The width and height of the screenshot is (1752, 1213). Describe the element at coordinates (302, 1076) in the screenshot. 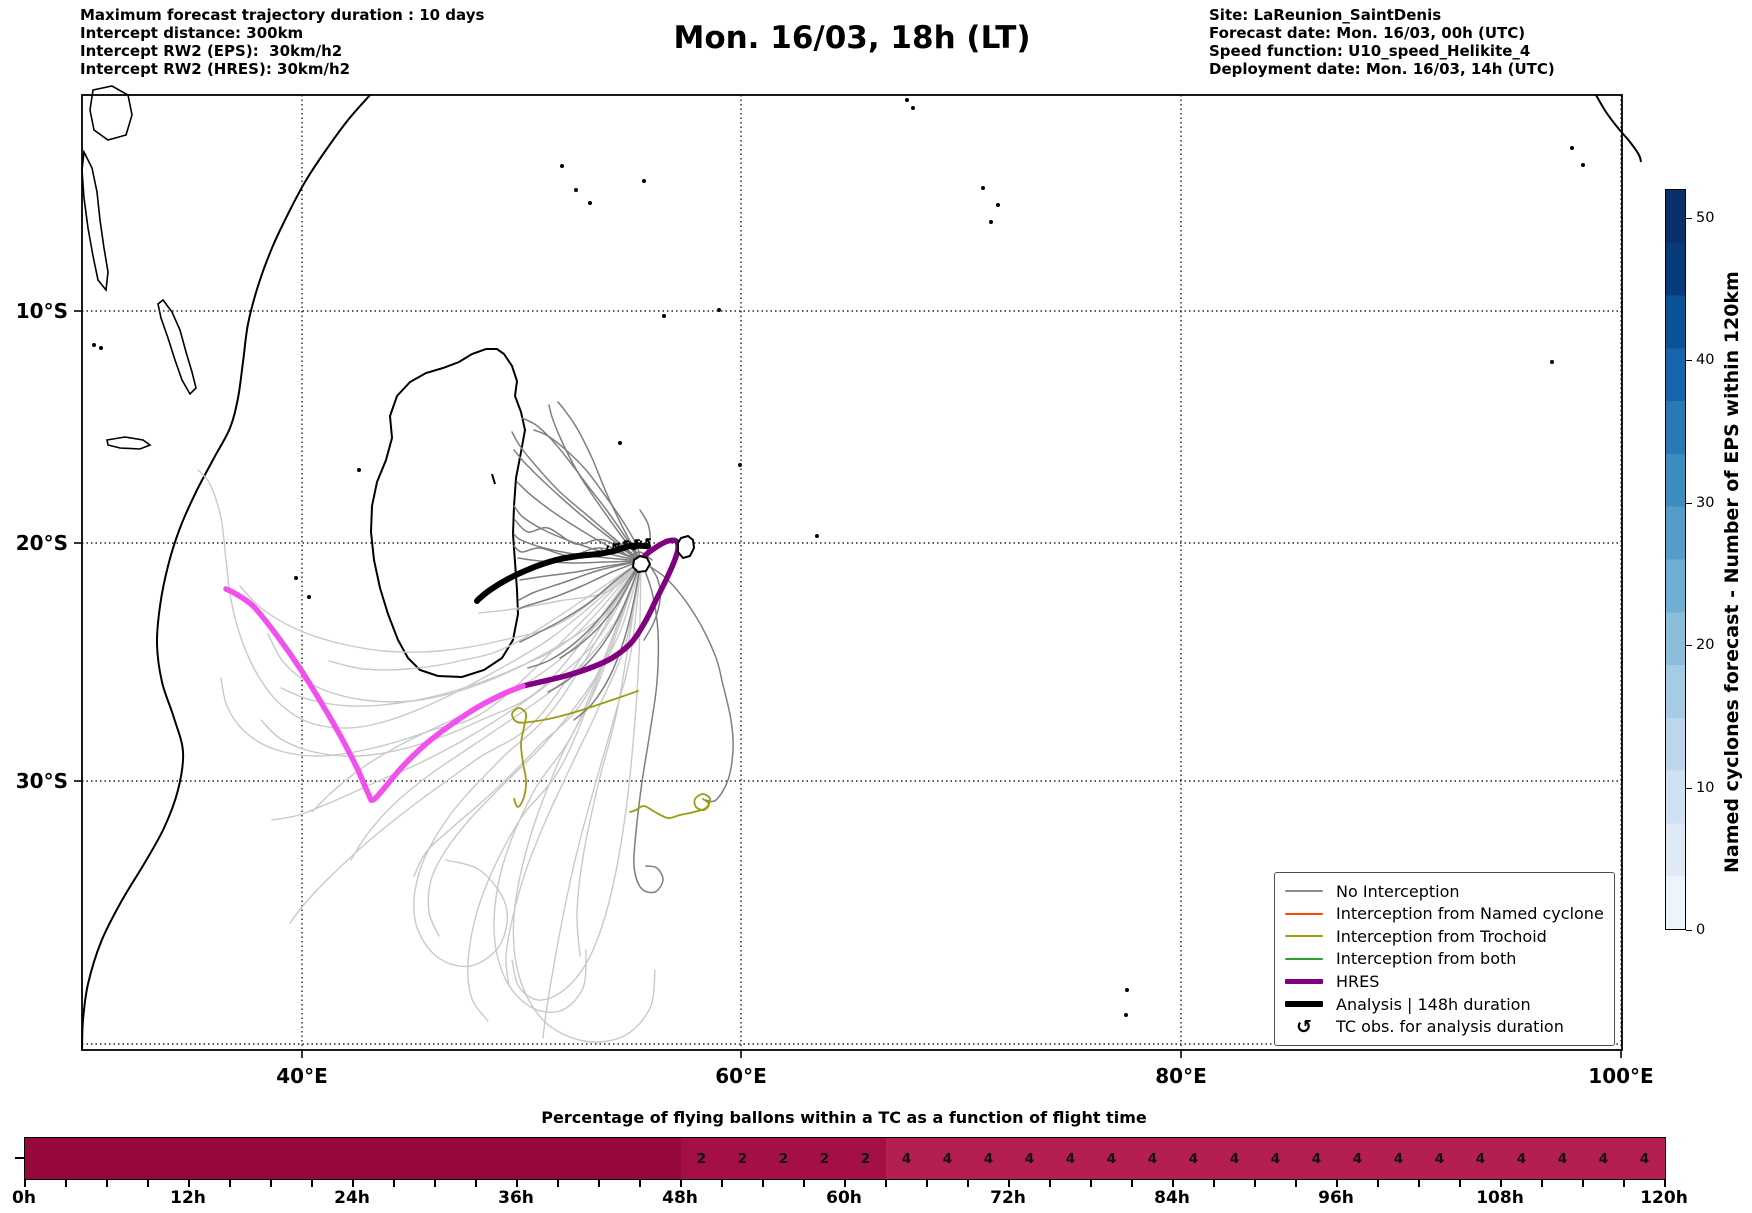

I see `x-axis-ticklabel: 40°E` at that location.